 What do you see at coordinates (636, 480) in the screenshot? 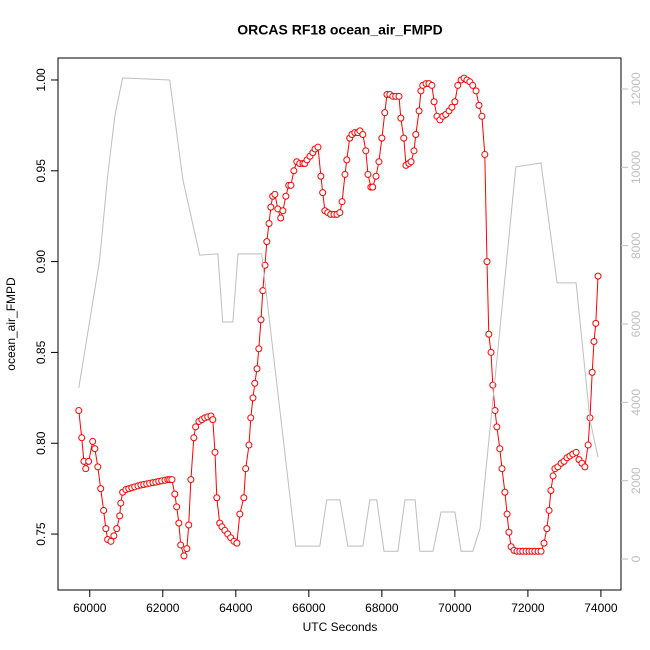
I see `y2-tick-label: 2000` at bounding box center [636, 480].